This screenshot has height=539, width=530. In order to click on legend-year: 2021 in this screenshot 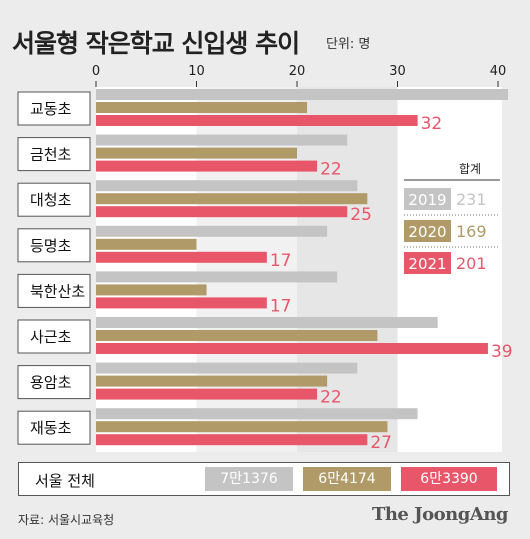, I will do `click(427, 264)`.